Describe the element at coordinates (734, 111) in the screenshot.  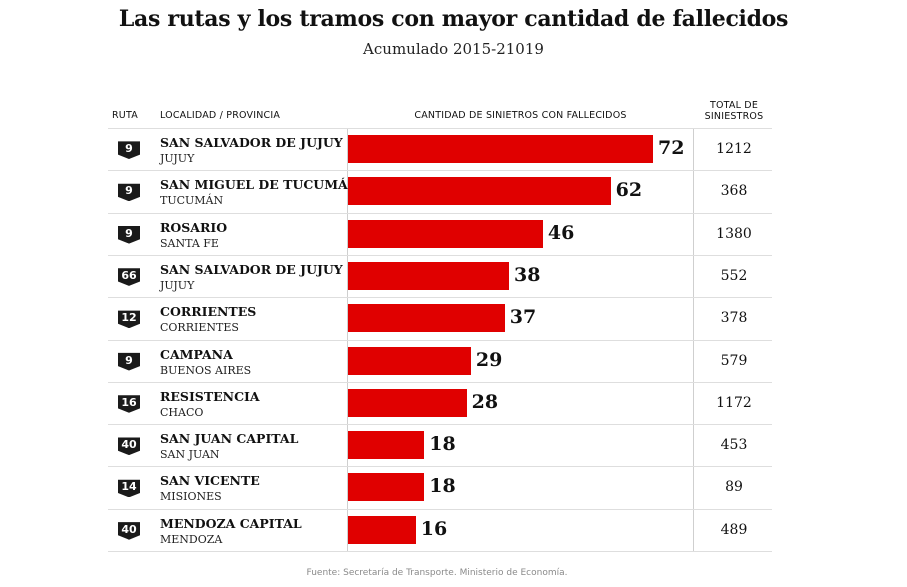
I see `header-total: TOTAL DE SINIESTROS` at that location.